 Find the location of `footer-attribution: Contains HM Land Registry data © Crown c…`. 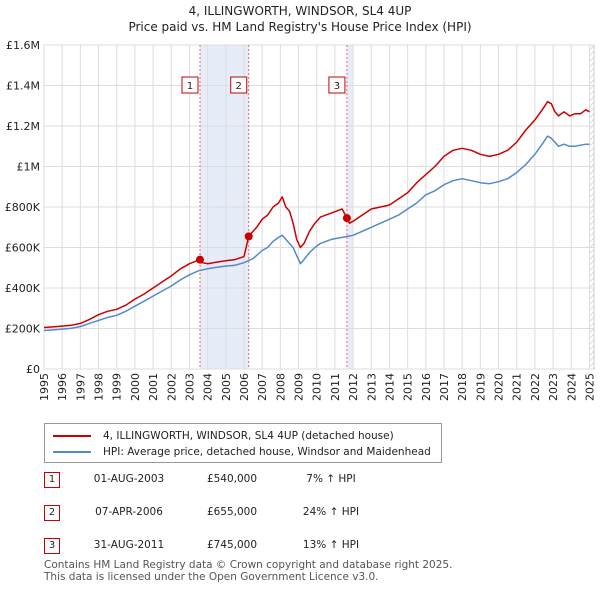

footer-attribution: Contains HM Land Registry data © Crown c… is located at coordinates (248, 571).